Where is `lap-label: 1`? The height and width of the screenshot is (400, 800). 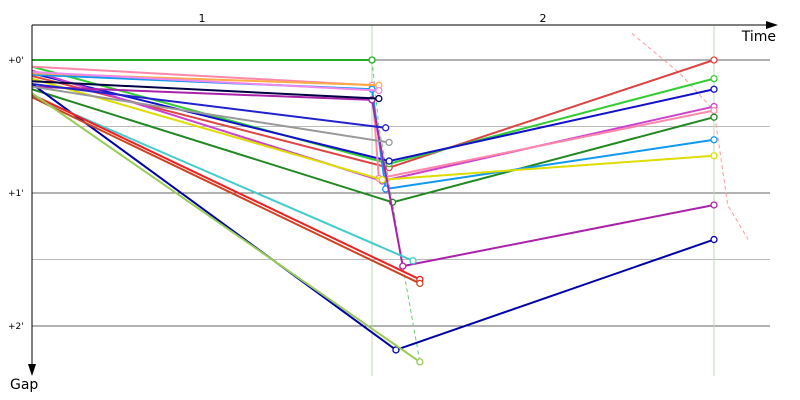 lap-label: 1 is located at coordinates (202, 18).